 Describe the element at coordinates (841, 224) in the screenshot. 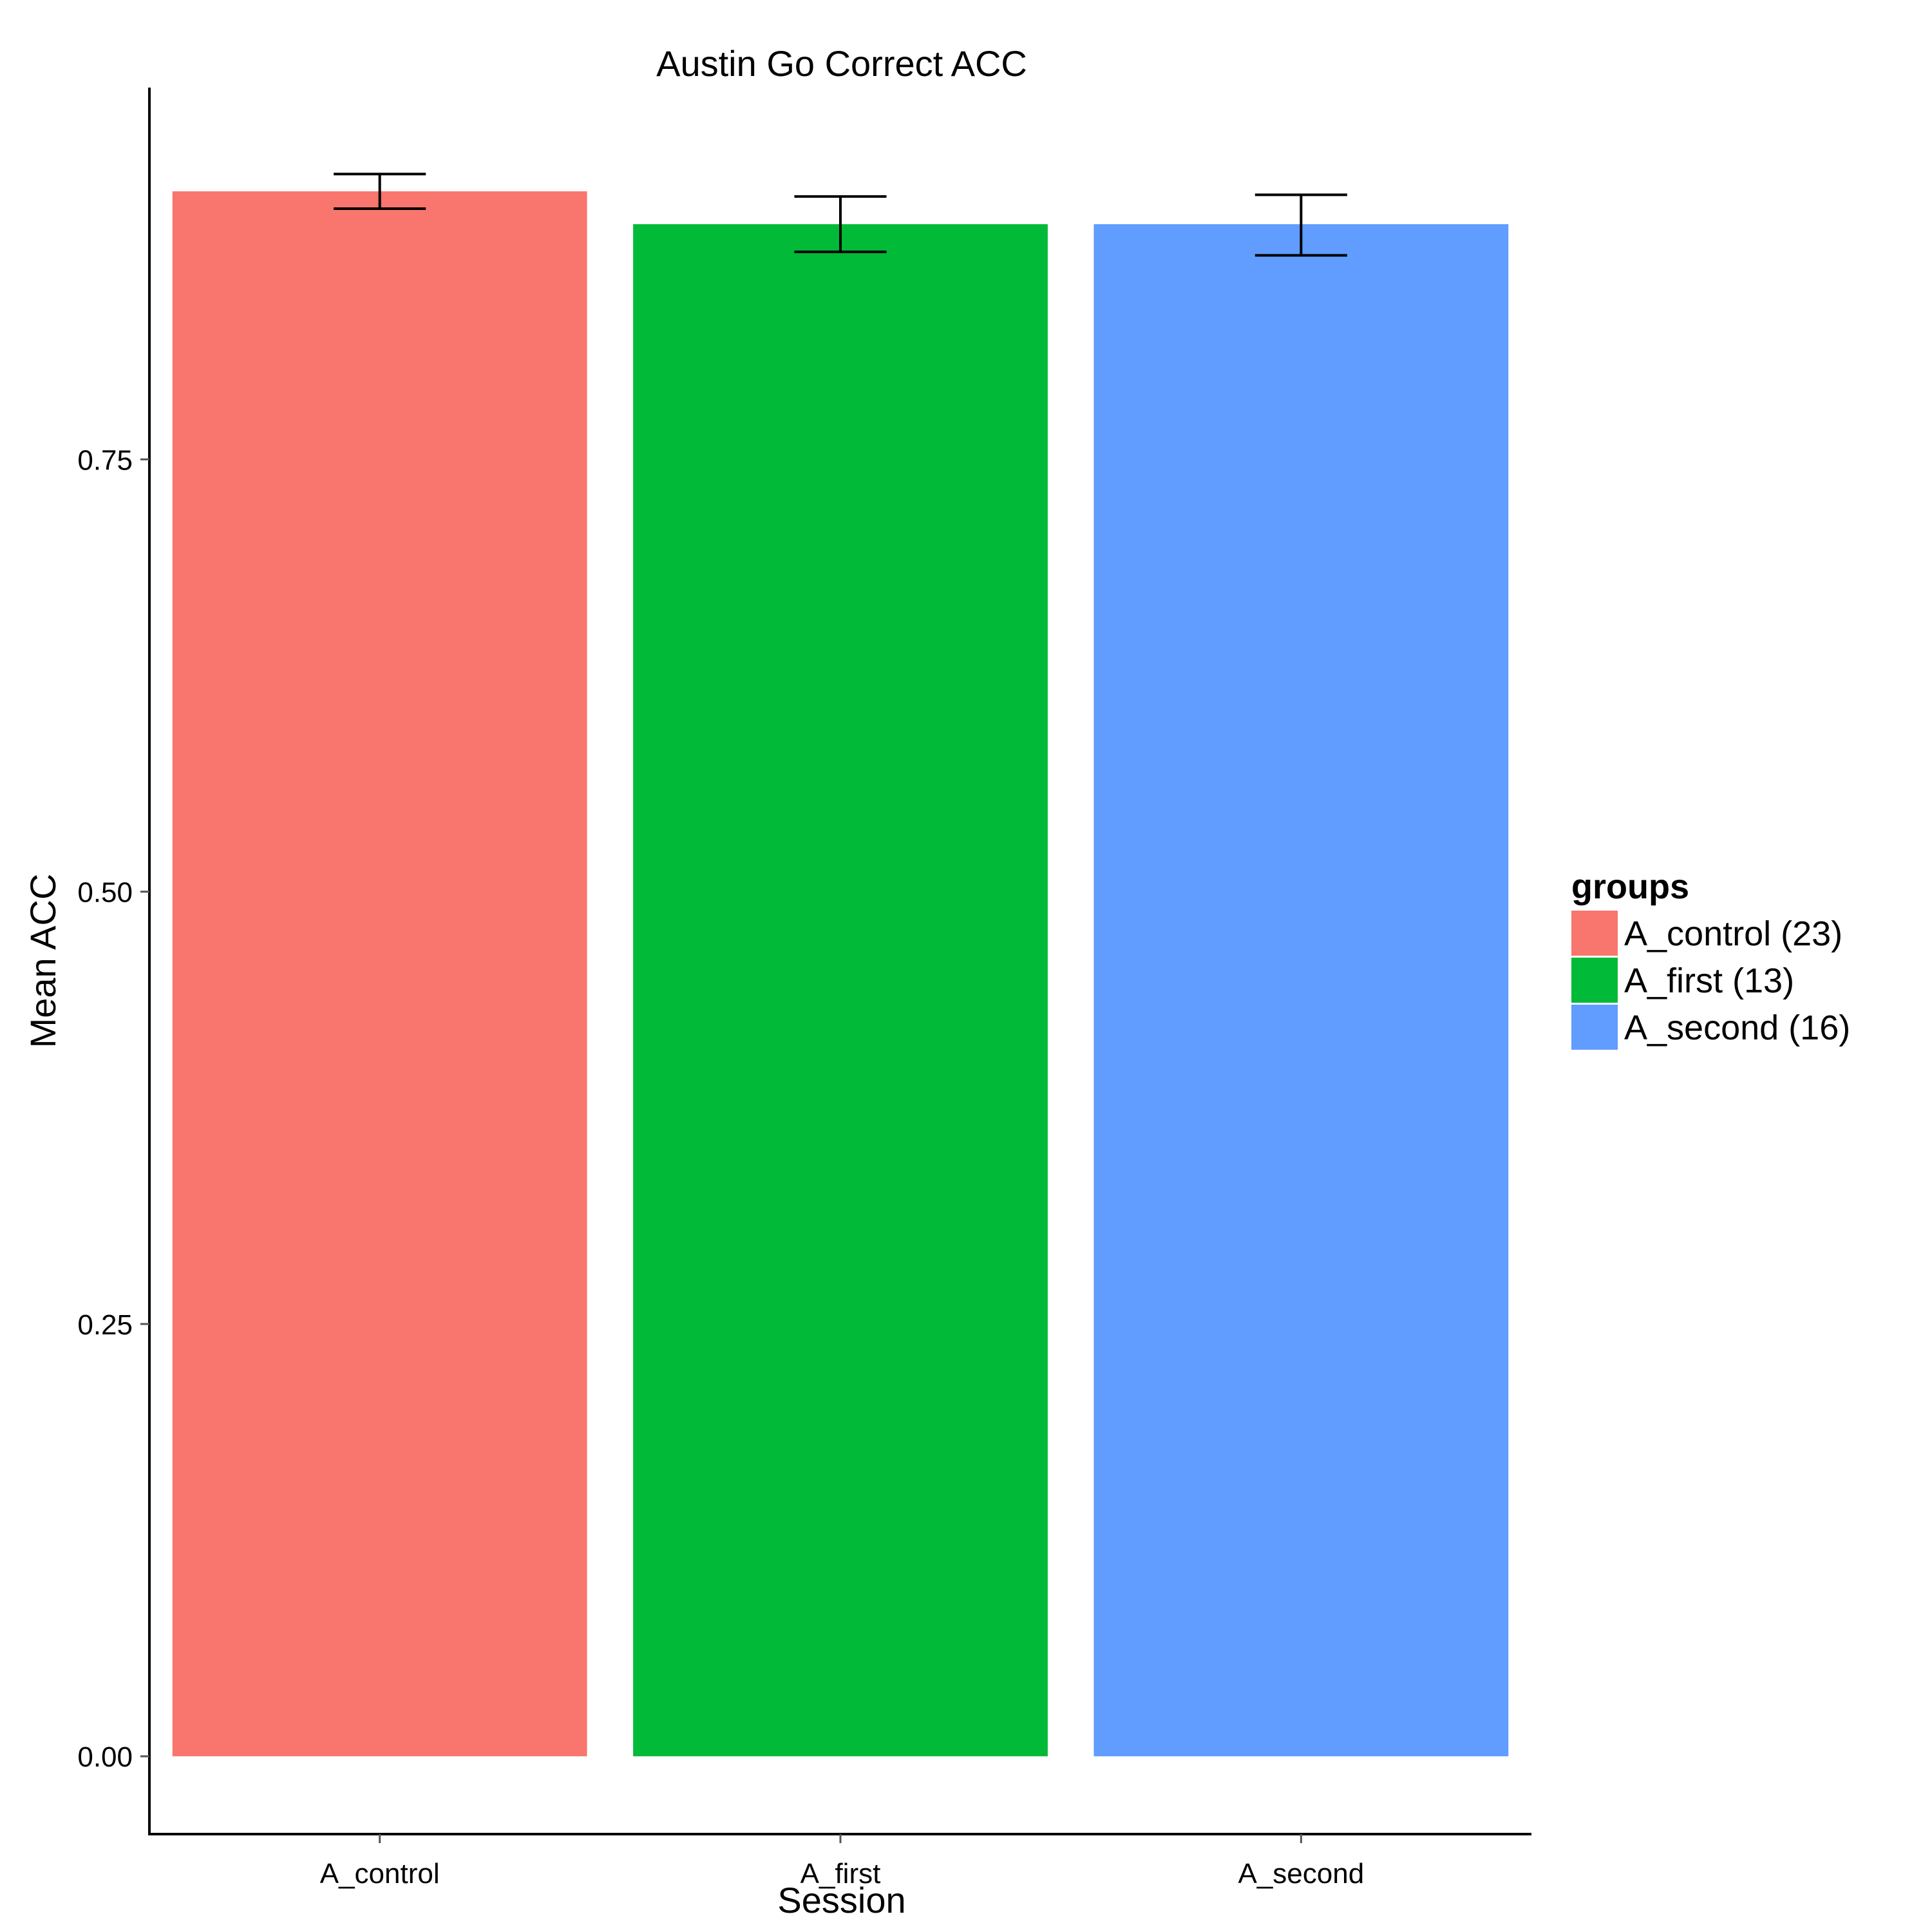

I see `error-bar-A_first` at that location.